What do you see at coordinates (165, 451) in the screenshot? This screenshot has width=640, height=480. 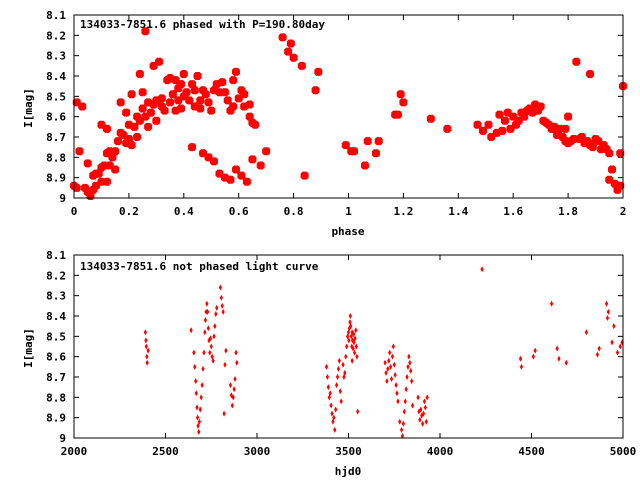 I see `unphased-x-tick-label: 2500` at bounding box center [165, 451].